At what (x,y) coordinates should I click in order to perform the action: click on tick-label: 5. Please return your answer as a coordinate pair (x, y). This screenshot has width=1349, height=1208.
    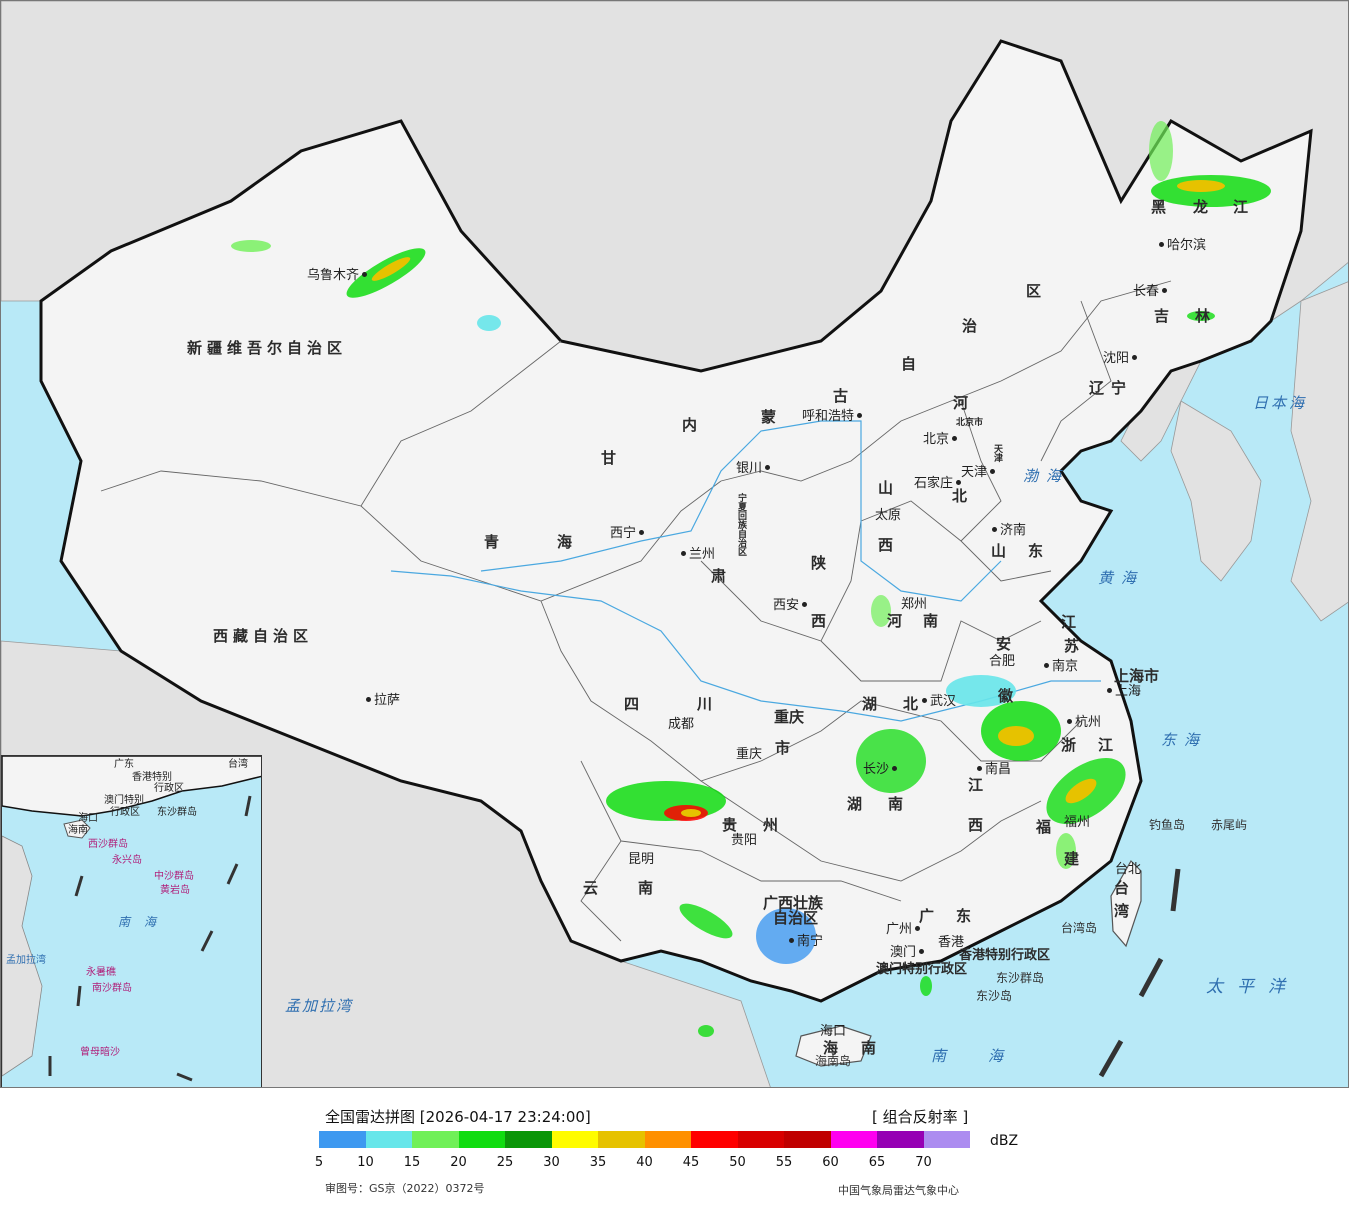
    Looking at the image, I should click on (319, 1162).